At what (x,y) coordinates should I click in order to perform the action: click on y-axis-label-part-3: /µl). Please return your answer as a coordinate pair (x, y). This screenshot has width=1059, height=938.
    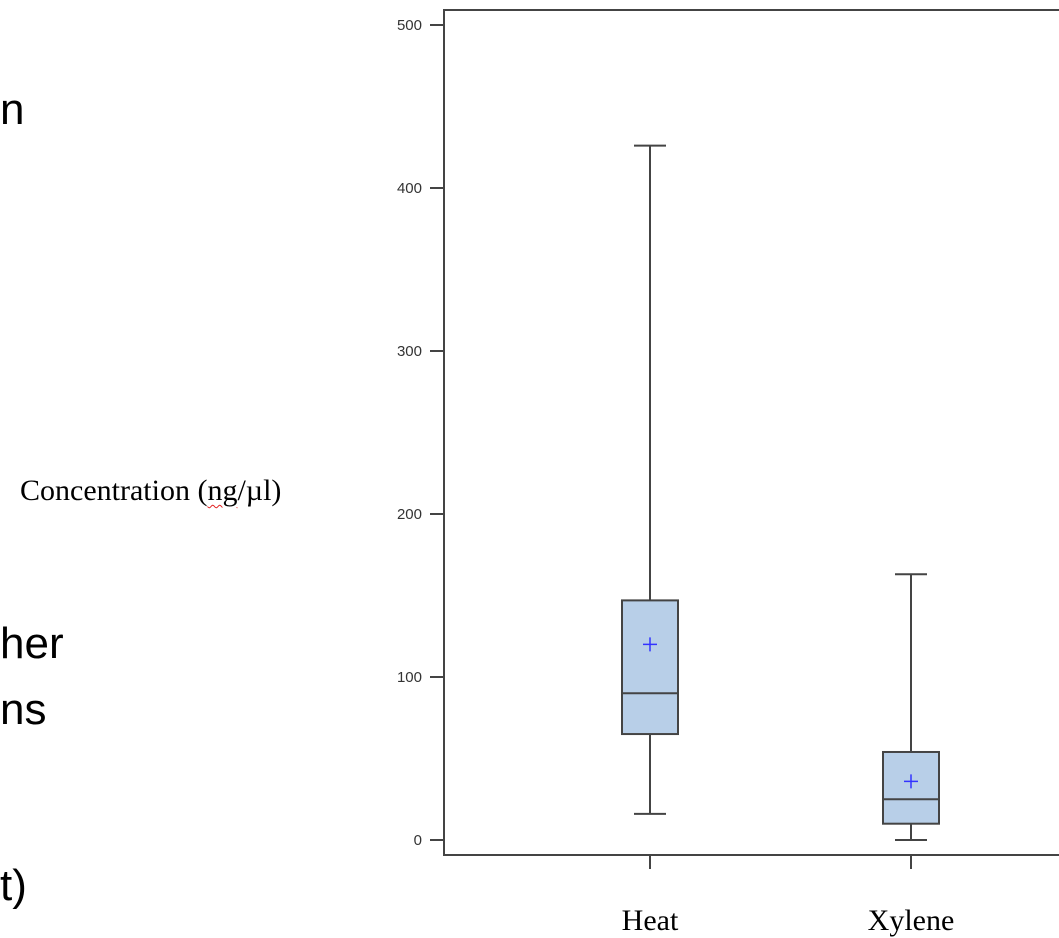
    Looking at the image, I should click on (259, 490).